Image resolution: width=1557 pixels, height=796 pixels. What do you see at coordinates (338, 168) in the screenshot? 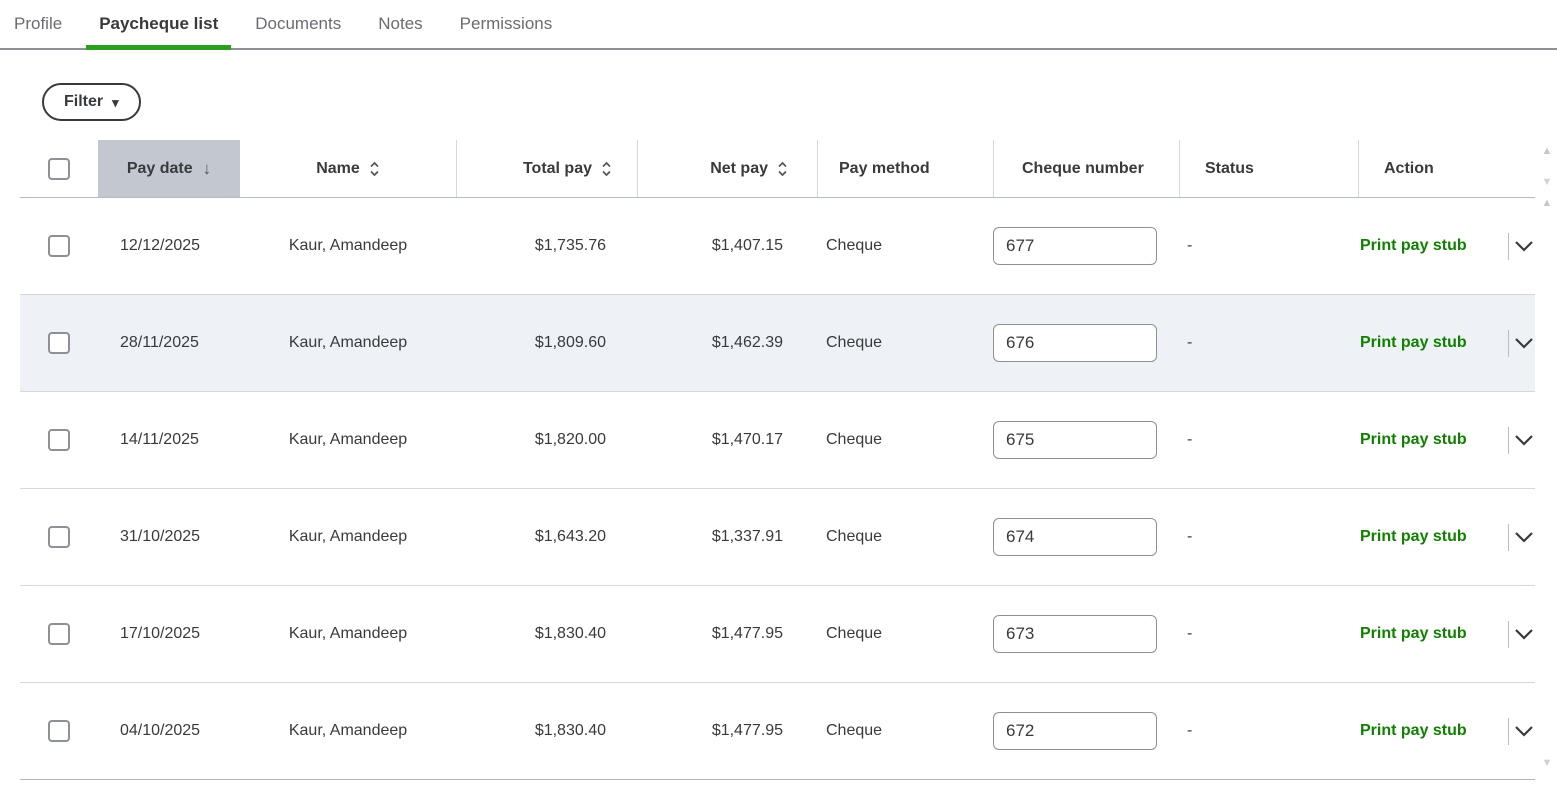
I see `name-header-label: Name` at bounding box center [338, 168].